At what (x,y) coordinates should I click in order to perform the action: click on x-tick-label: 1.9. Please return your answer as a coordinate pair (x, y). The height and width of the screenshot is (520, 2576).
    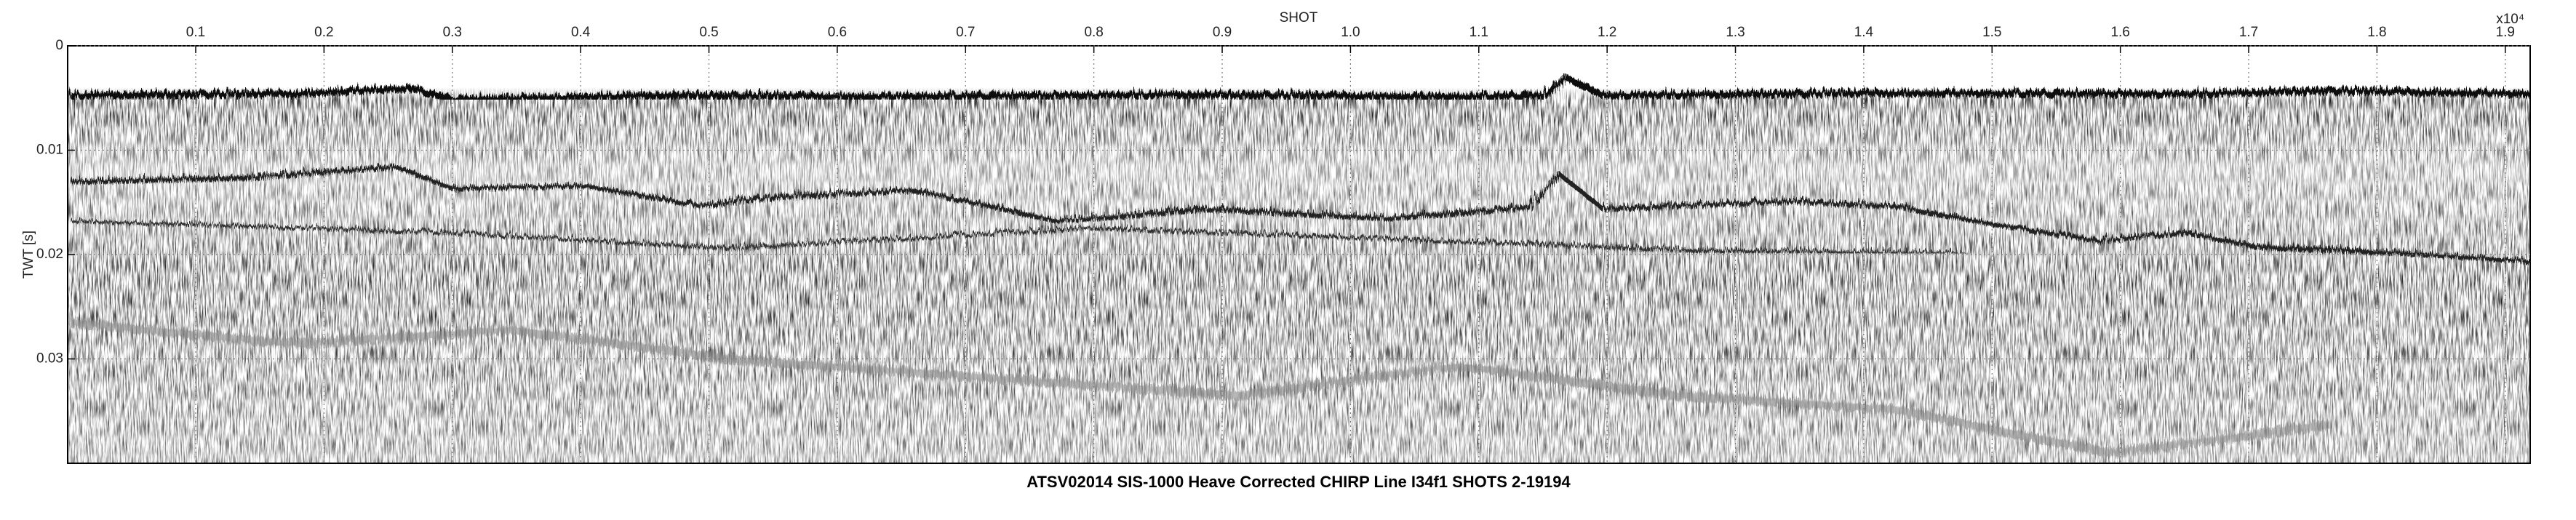
    Looking at the image, I should click on (2505, 32).